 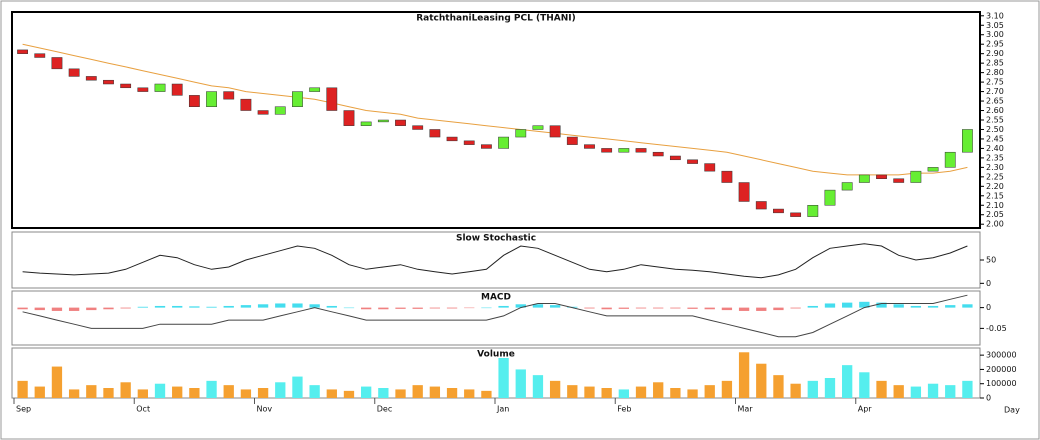 I want to click on y-tick-label: 2.80, so click(x=995, y=72).